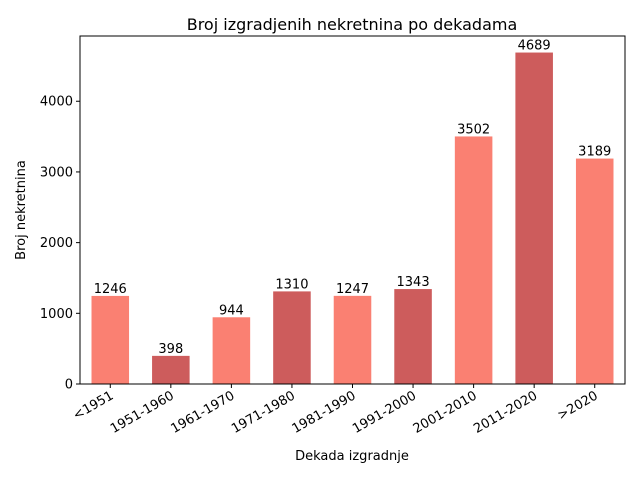 This screenshot has width=640, height=480. What do you see at coordinates (142, 412) in the screenshot?
I see `x-tick-label-1: 1951-1960` at bounding box center [142, 412].